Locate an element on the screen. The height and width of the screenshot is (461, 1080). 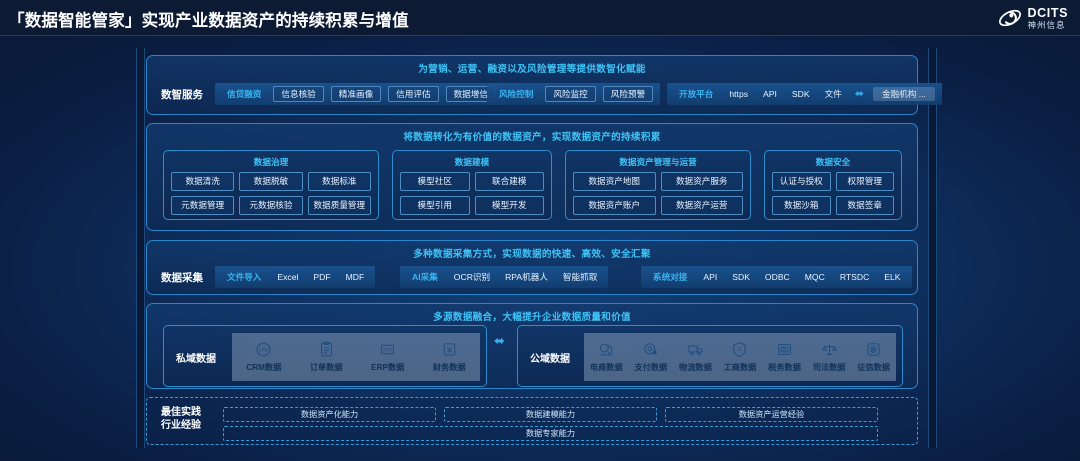
section-best-practice: 最佳实践 行业经验 数据资产化能力 数据建模能力 数据资产运营经验 数据专家能力 is located at coordinates (532, 421).